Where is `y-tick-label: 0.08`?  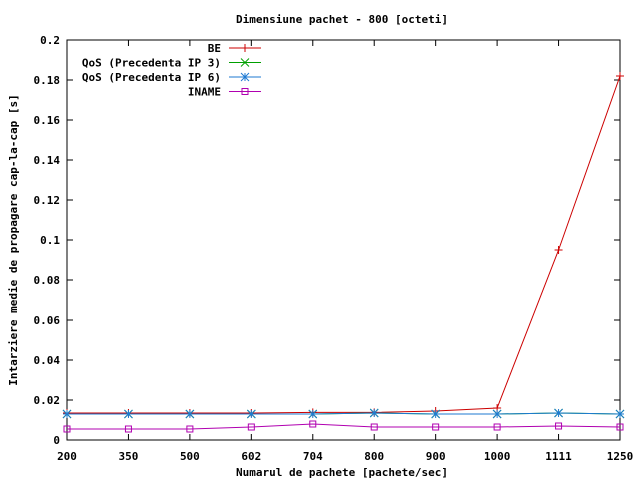
y-tick-label: 0.08 is located at coordinates (47, 280).